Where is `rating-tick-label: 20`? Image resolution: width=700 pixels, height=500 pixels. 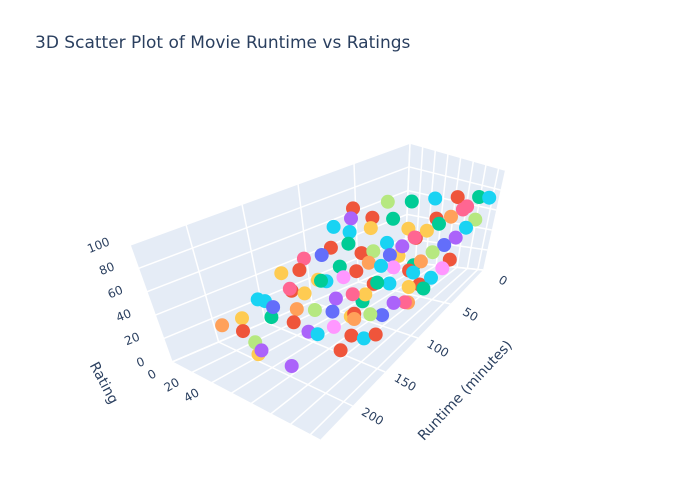 rating-tick-label: 20 is located at coordinates (131, 339).